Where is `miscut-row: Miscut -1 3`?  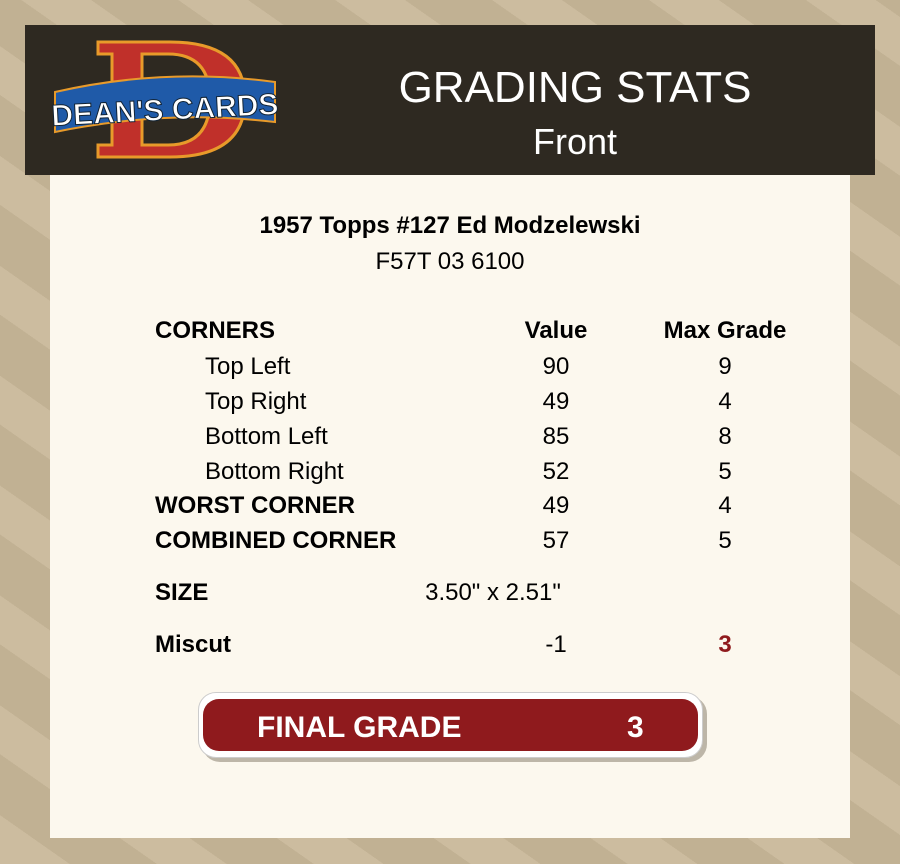 miscut-row: Miscut -1 3 is located at coordinates (450, 646).